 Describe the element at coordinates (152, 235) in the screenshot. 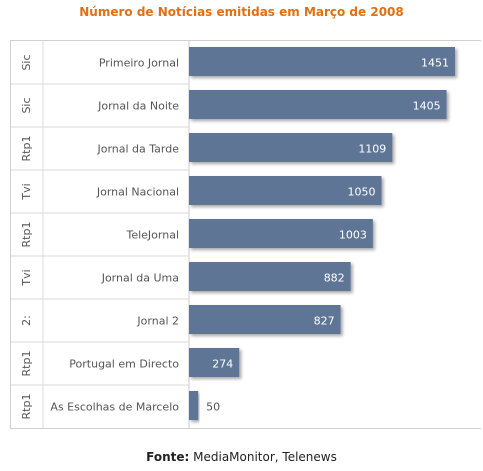

I see `category-label: TeleJornal` at that location.